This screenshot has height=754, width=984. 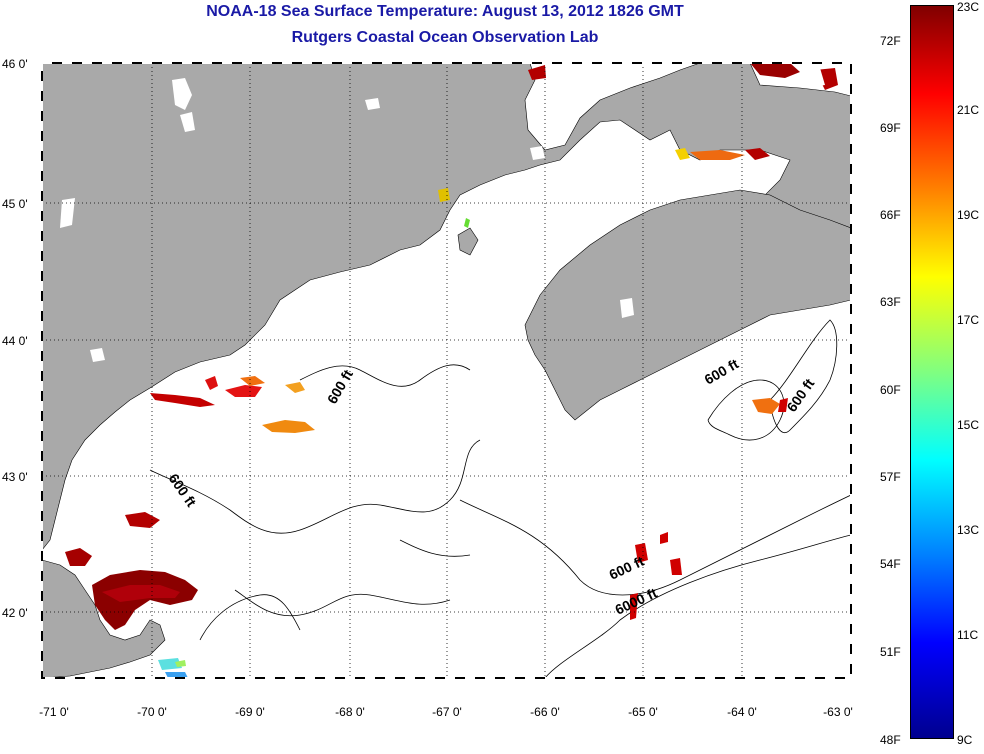 I want to click on land-cape-cod, so click(x=104, y=618).